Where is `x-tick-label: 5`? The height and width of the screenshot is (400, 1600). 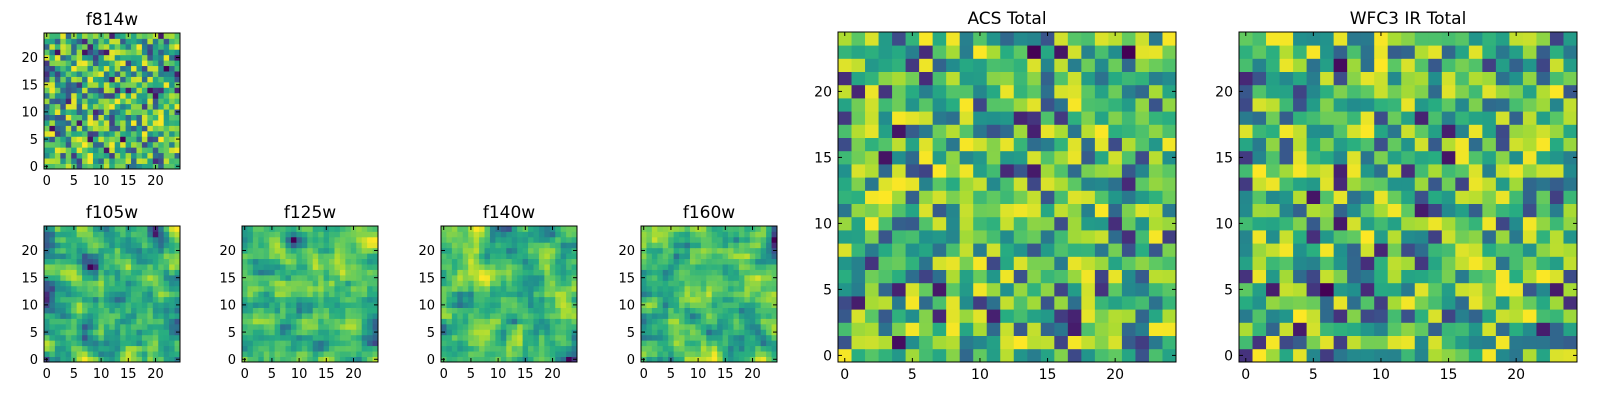
x-tick-label: 5 is located at coordinates (471, 374).